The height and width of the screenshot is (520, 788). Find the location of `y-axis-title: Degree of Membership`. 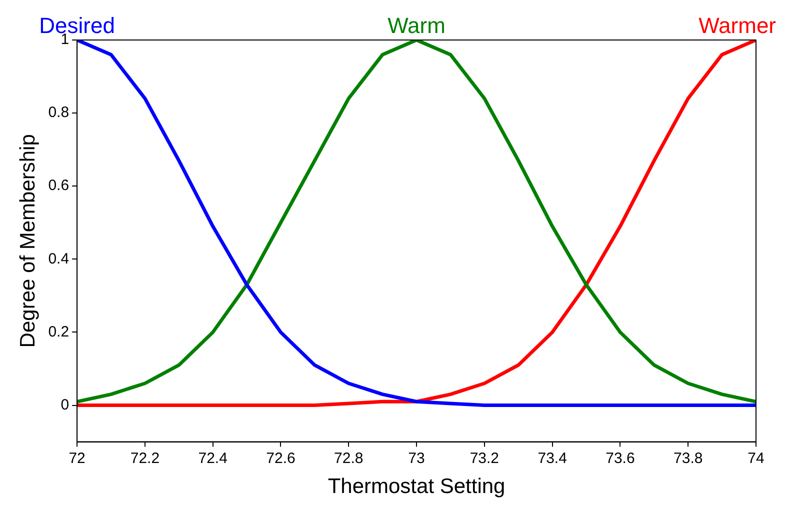

y-axis-title: Degree of Membership is located at coordinates (28, 241).